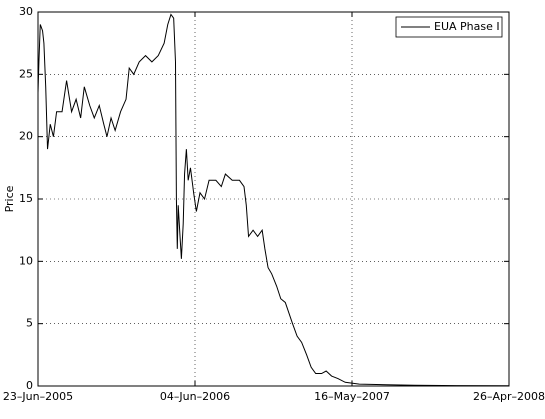 The width and height of the screenshot is (545, 419). What do you see at coordinates (29, 385) in the screenshot?
I see `y-tick-label: 0` at bounding box center [29, 385].